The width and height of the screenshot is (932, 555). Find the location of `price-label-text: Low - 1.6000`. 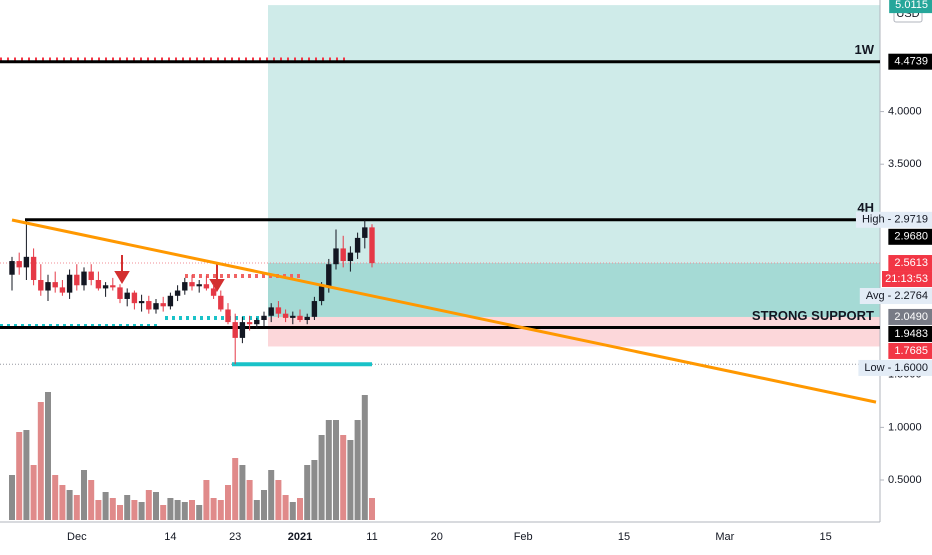

price-label-text: Low - 1.6000 is located at coordinates (896, 368).